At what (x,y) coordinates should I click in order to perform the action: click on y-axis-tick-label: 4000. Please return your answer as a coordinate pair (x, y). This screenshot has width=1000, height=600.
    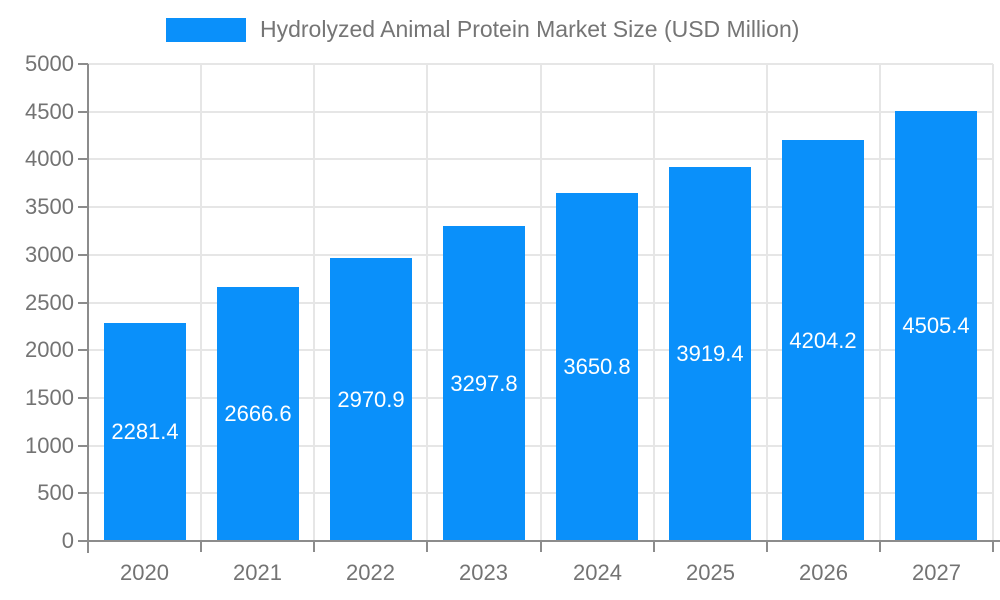
    Looking at the image, I should click on (49, 158).